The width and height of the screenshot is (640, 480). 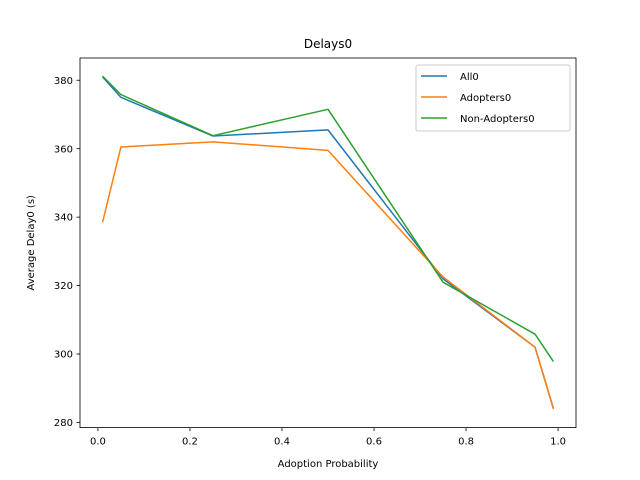 I want to click on x-tick-label: 0.4, so click(x=282, y=442).